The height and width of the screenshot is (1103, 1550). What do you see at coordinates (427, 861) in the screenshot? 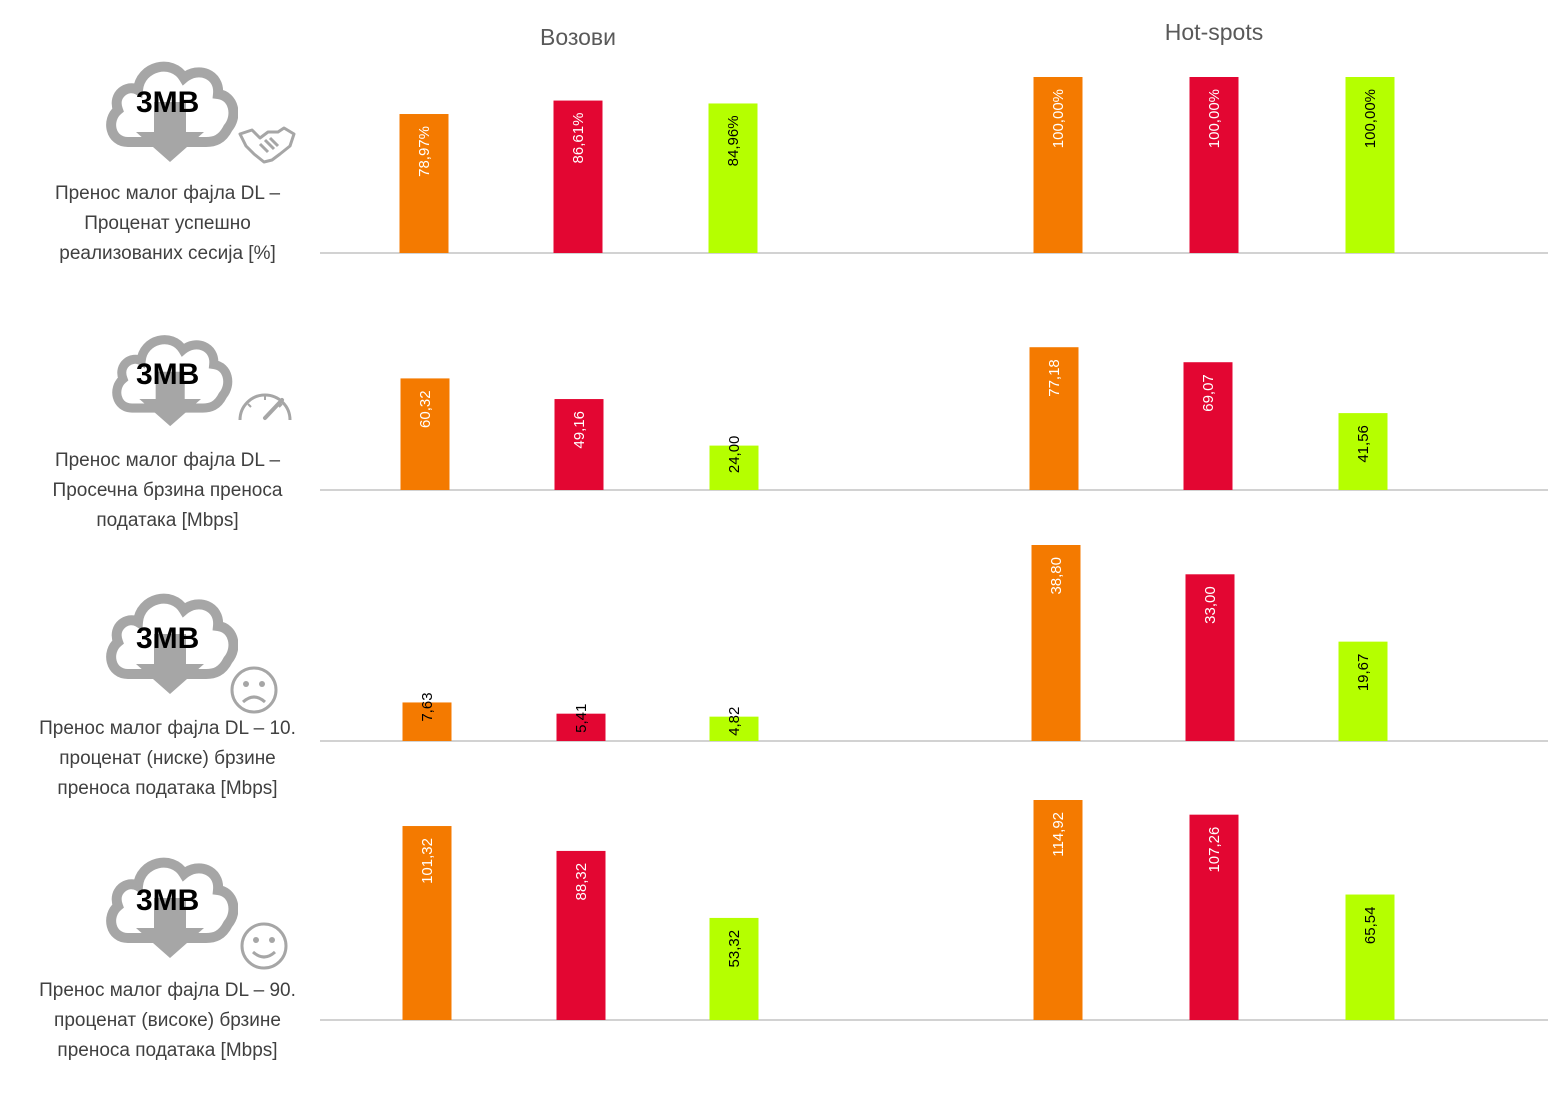
I see `data-label: 101,32` at bounding box center [427, 861].